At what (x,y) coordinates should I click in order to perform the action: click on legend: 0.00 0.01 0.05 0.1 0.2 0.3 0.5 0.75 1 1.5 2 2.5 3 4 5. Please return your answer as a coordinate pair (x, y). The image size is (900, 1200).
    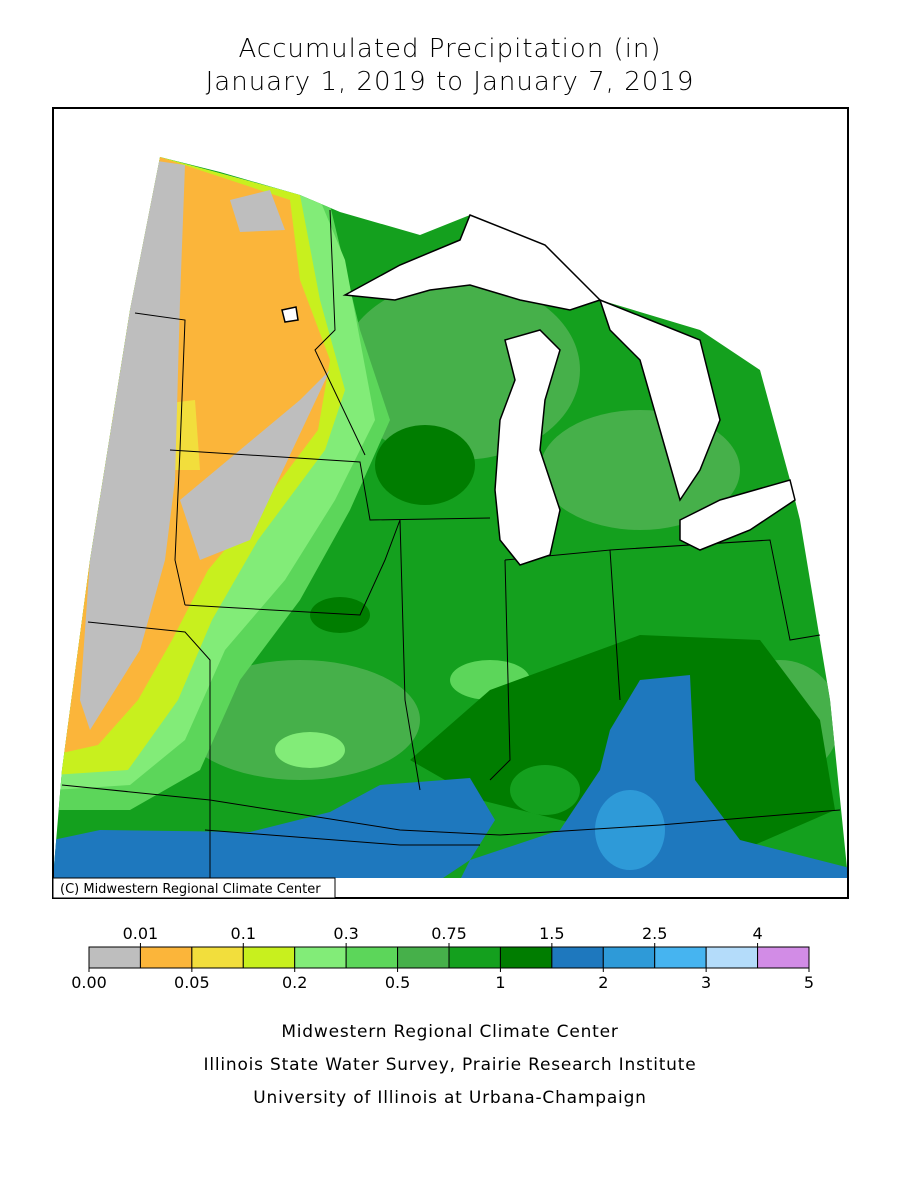
    Looking at the image, I should click on (442, 958).